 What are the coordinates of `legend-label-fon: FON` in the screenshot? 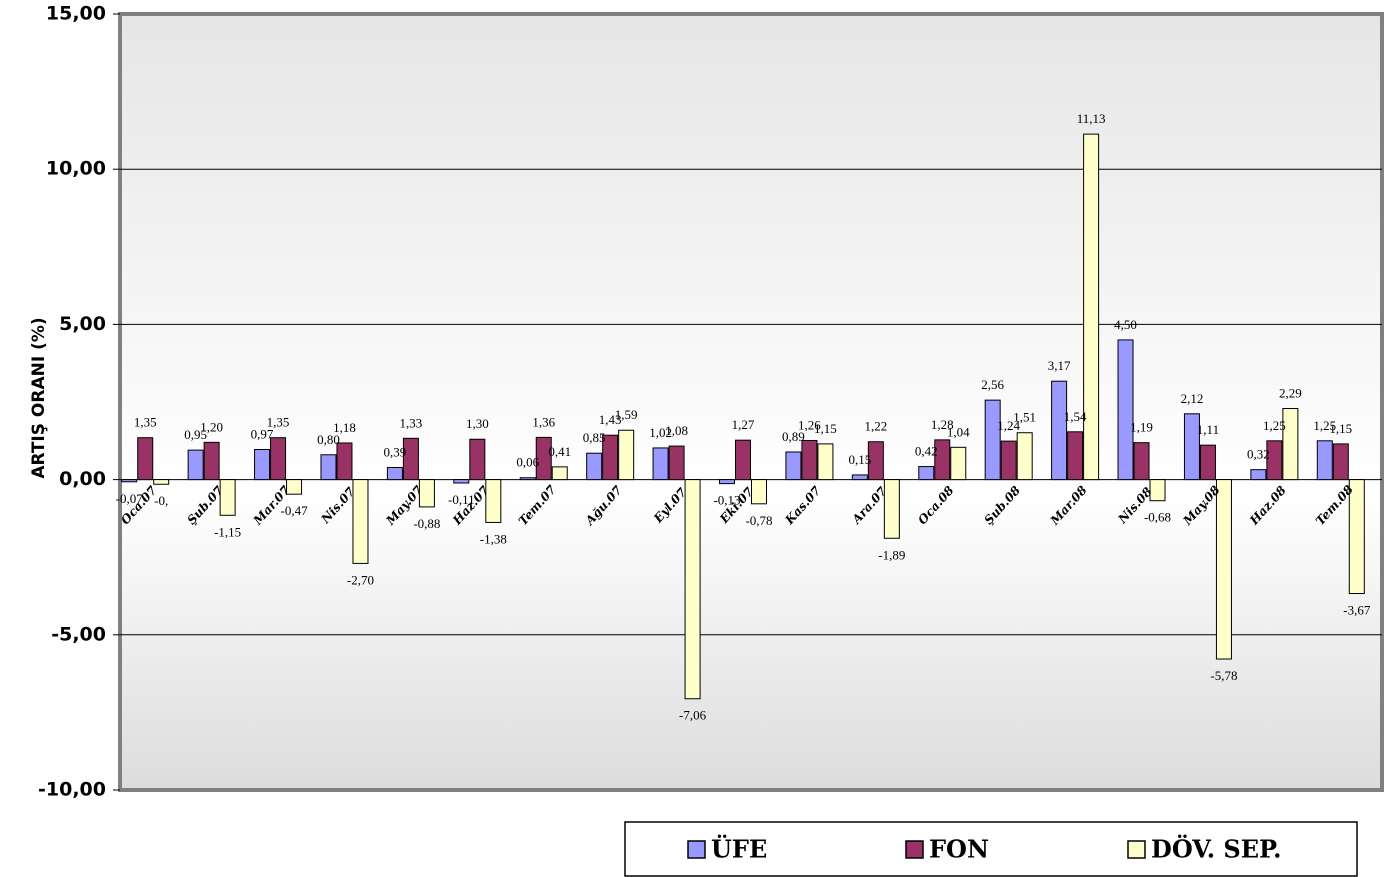 It's located at (959, 849).